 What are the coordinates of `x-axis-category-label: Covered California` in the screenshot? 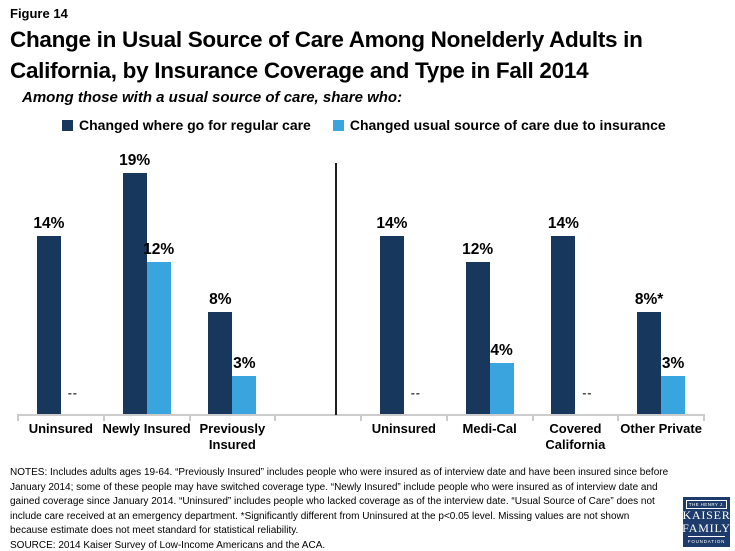 It's located at (575, 436).